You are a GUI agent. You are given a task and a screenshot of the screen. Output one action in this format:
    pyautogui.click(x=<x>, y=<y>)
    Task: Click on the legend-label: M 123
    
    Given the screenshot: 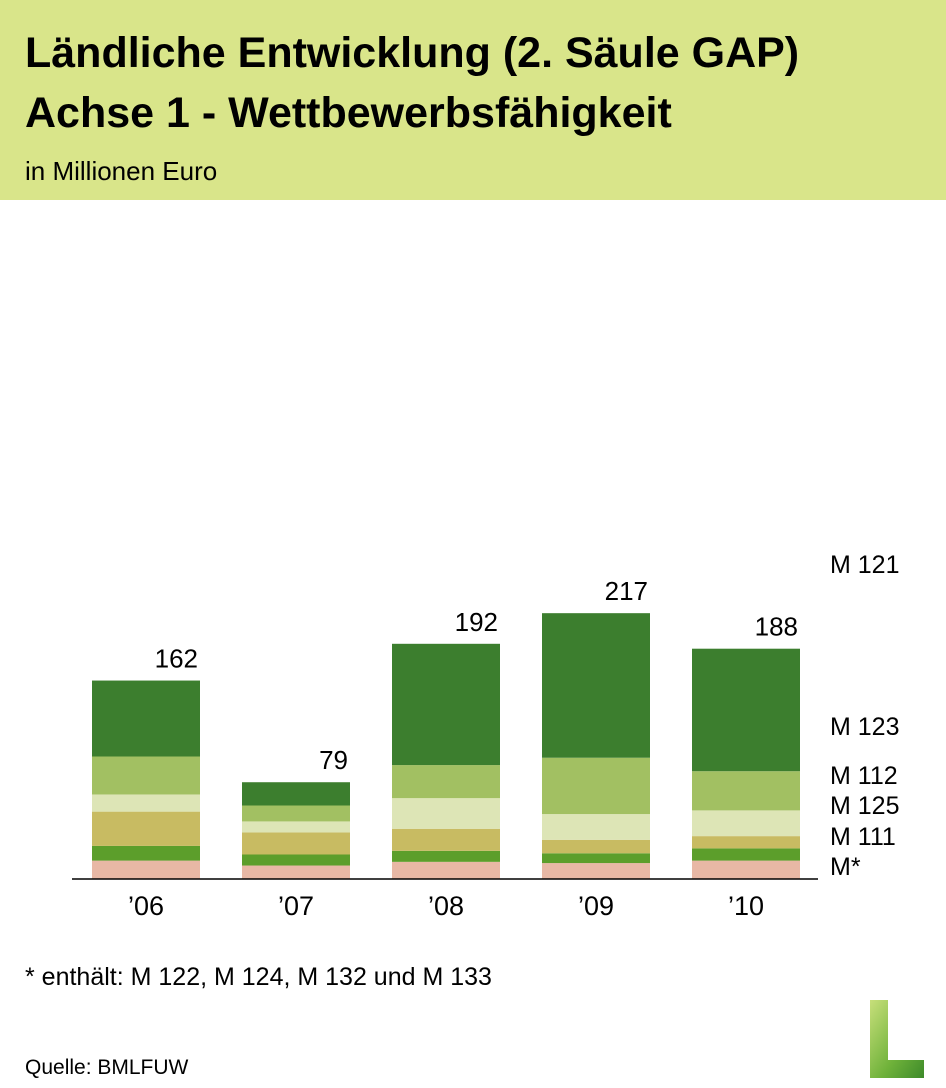 What is the action you would take?
    pyautogui.click(x=864, y=727)
    